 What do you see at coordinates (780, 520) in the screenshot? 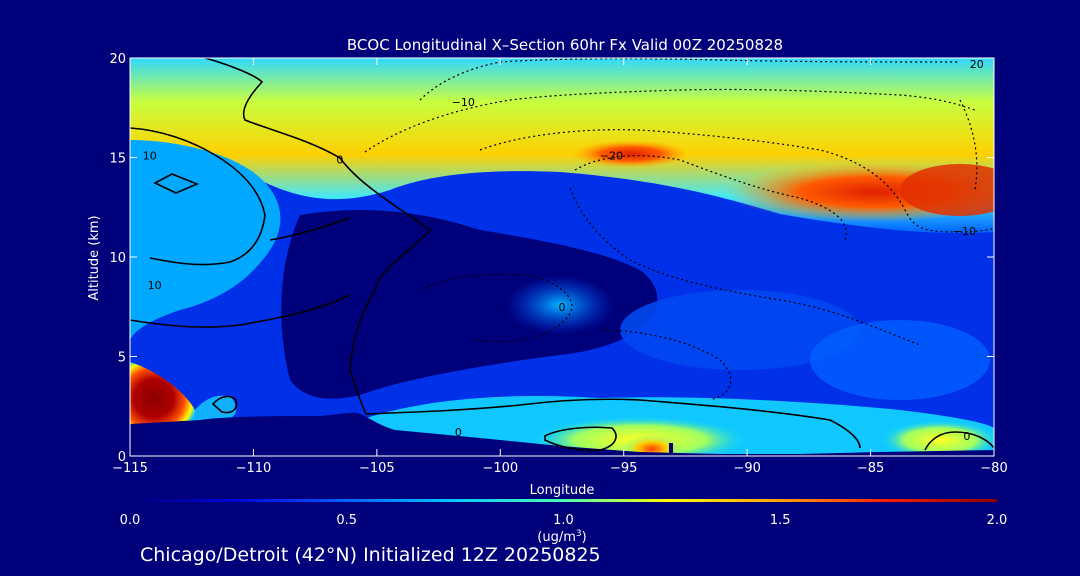
I see `colorbar-tick-label: 1.5` at bounding box center [780, 520].